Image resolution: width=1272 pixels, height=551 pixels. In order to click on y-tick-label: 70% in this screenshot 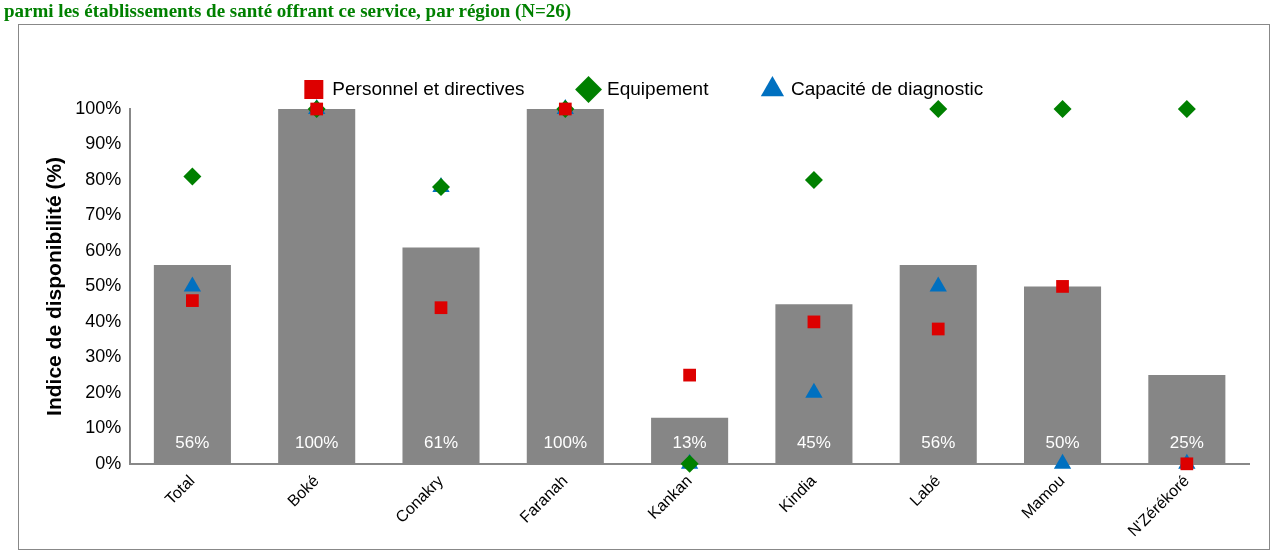, I will do `click(103, 214)`.